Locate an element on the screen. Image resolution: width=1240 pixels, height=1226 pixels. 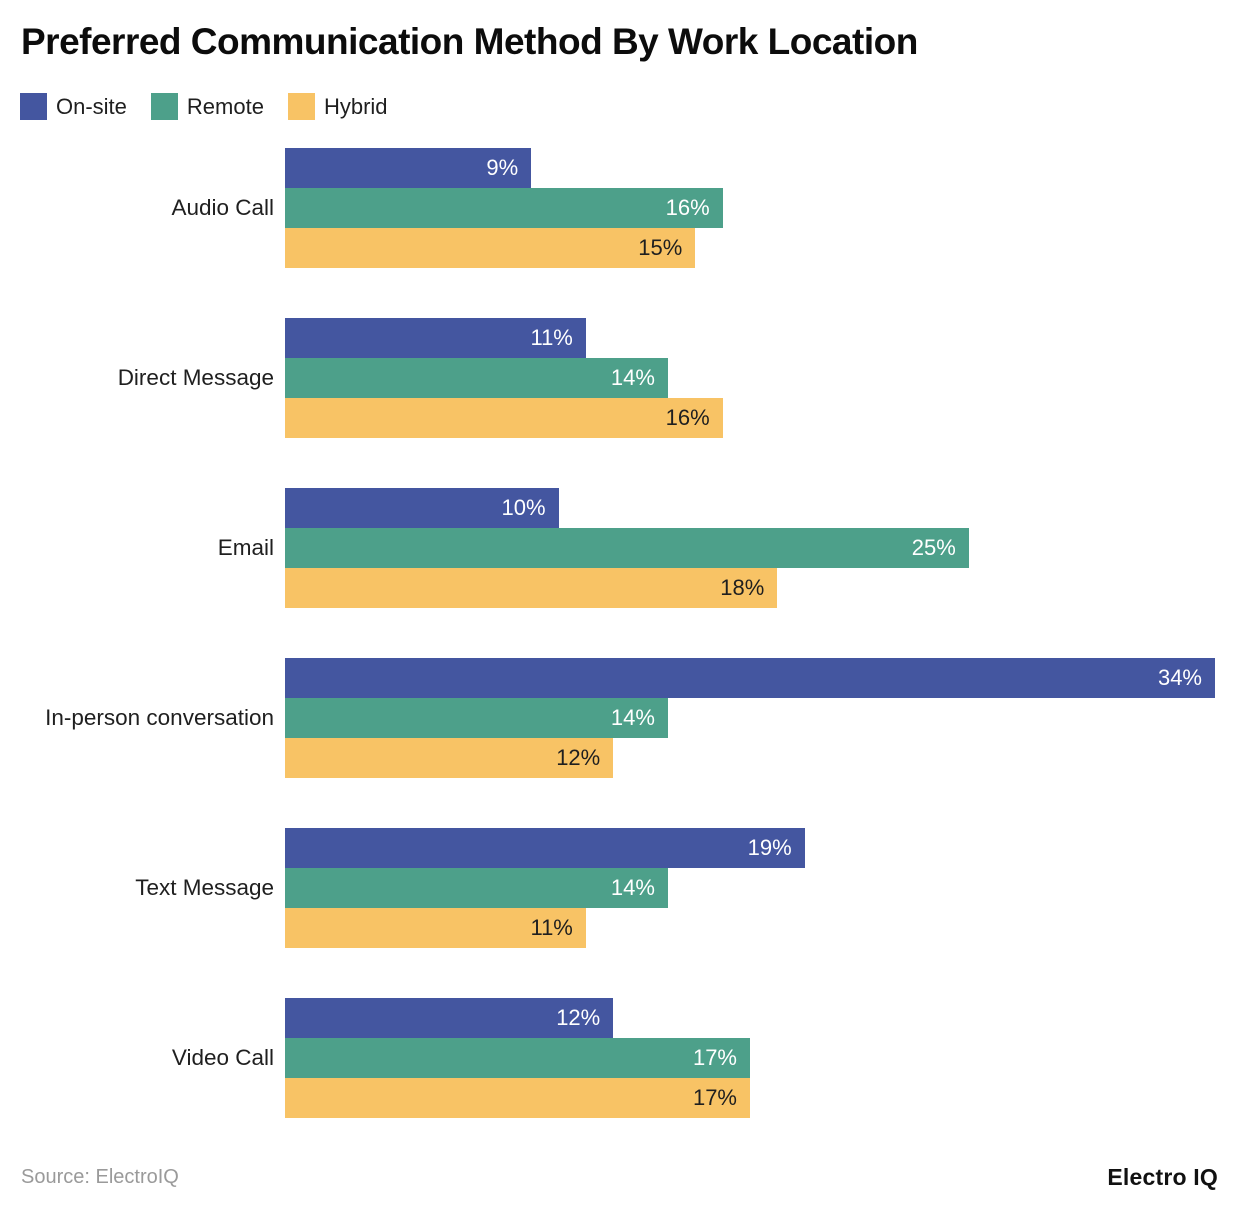
bar-on-site-video-call: 12% is located at coordinates (449, 1018).